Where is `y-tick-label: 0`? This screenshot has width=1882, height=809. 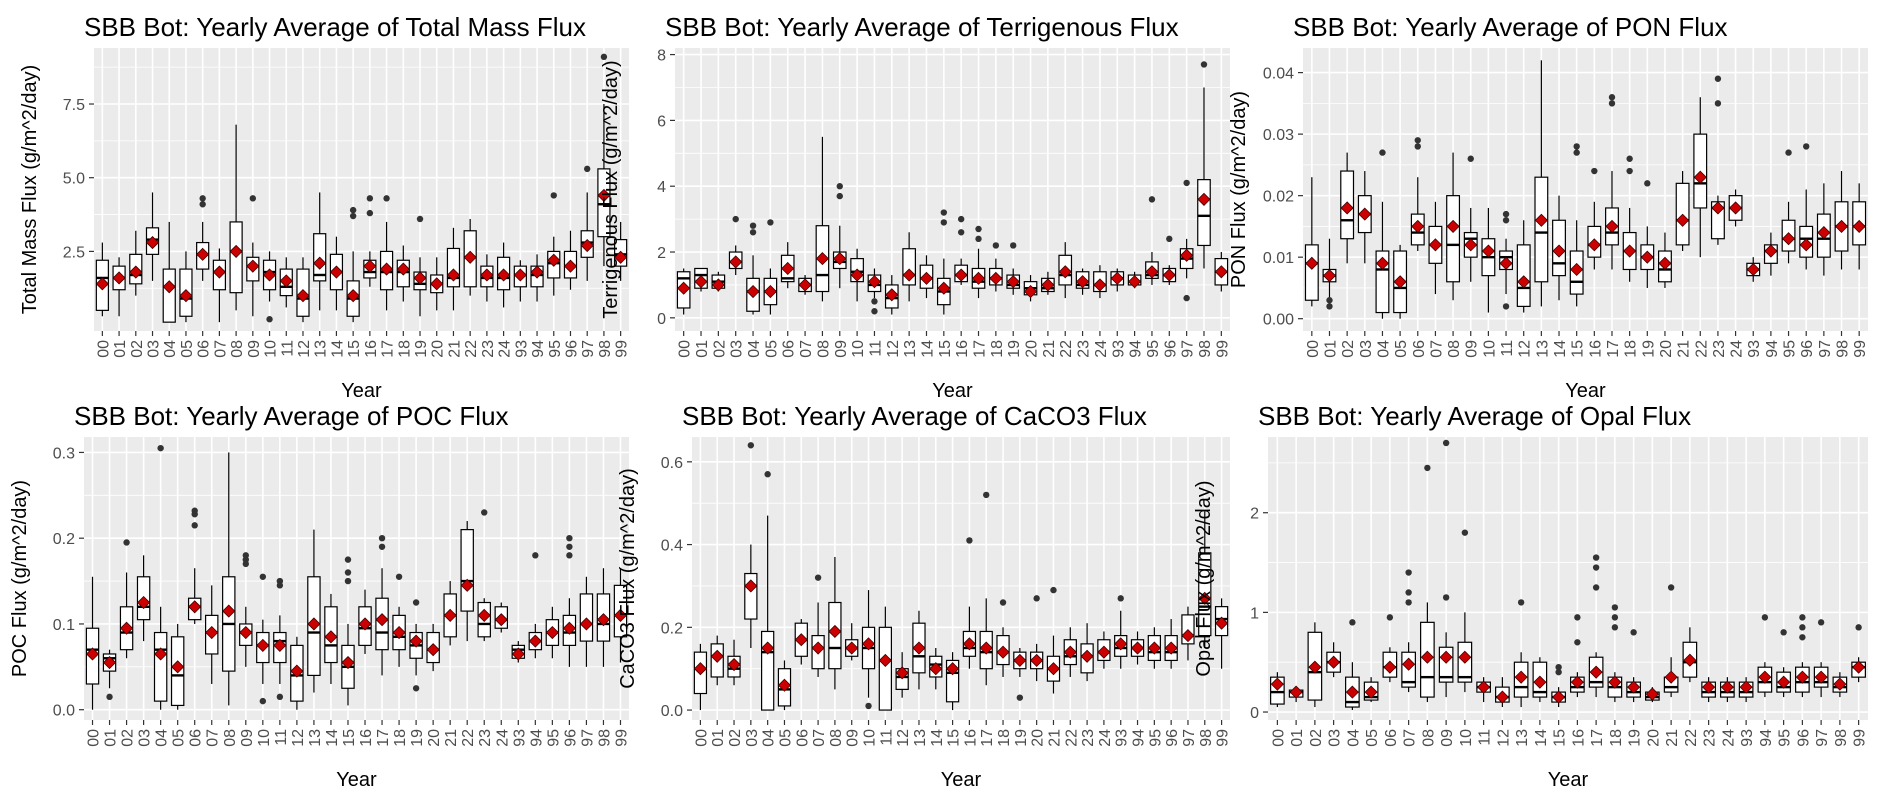 y-tick-label: 0 is located at coordinates (661, 319).